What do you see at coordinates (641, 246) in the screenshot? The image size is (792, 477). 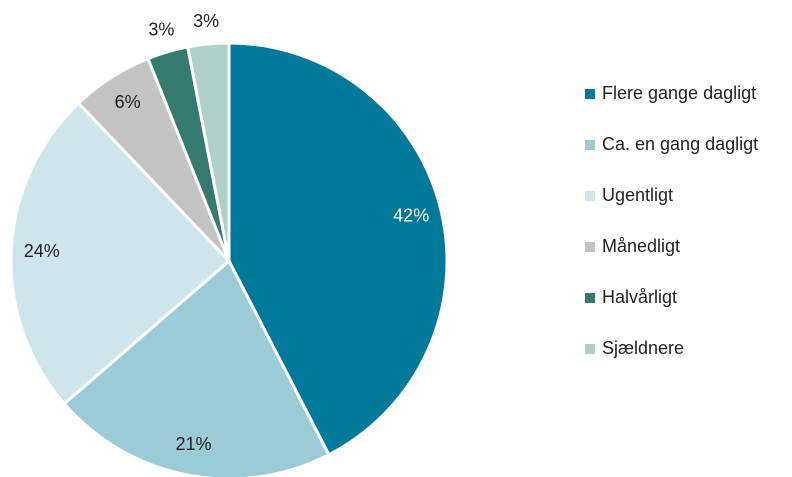 I see `legend-label: Månedligt` at bounding box center [641, 246].